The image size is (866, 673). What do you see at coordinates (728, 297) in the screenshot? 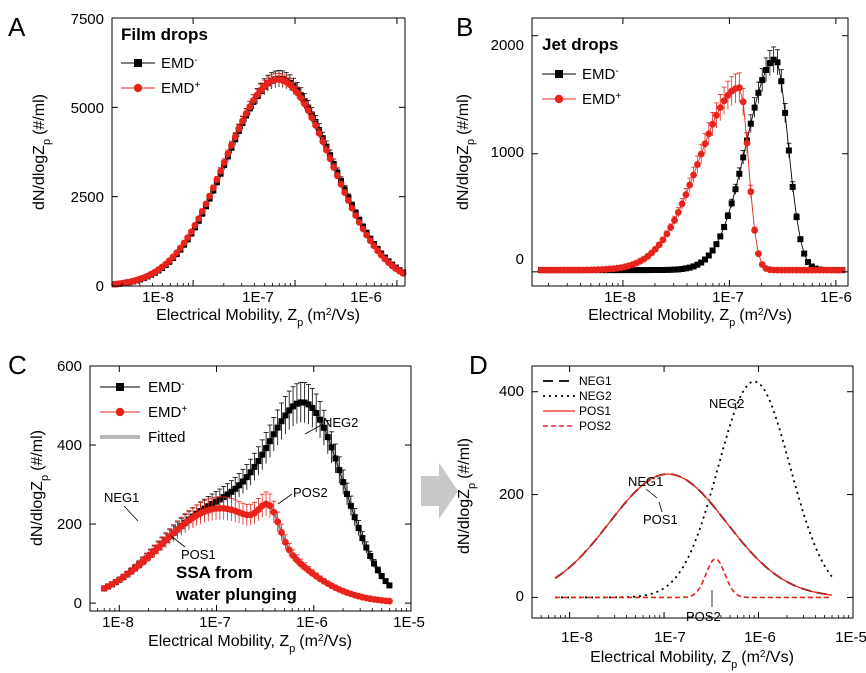
I see `panel-b-xtick-label: 1E-7` at bounding box center [728, 297].